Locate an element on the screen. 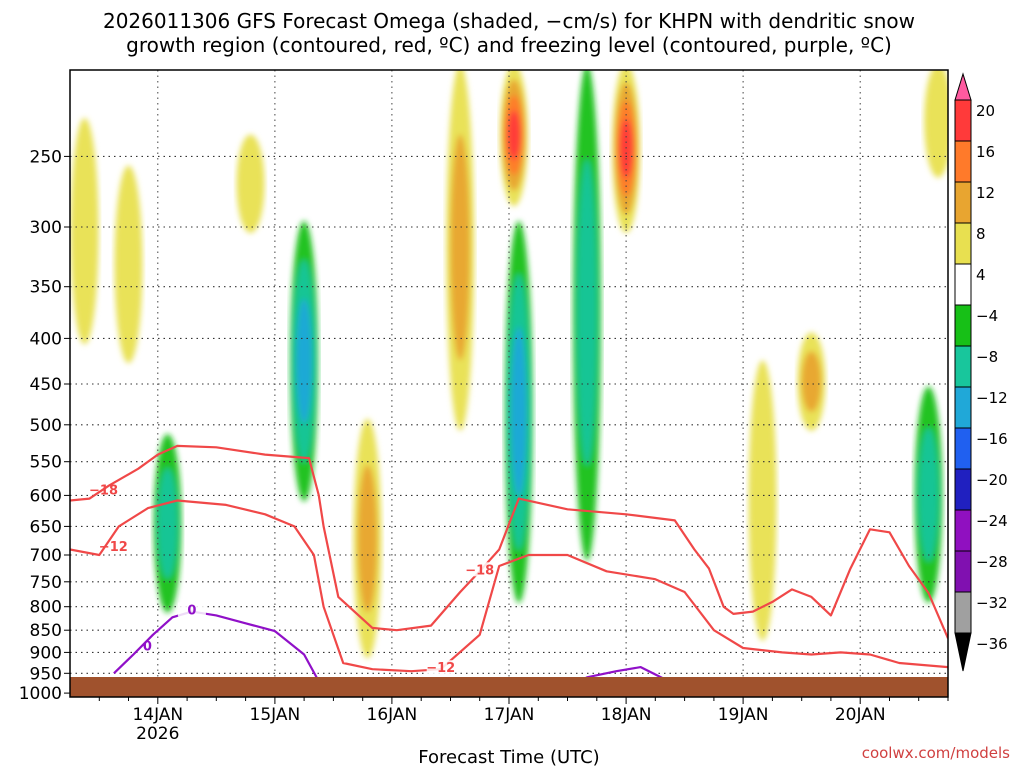  colorbar-tick-label: −16 is located at coordinates (992, 439).